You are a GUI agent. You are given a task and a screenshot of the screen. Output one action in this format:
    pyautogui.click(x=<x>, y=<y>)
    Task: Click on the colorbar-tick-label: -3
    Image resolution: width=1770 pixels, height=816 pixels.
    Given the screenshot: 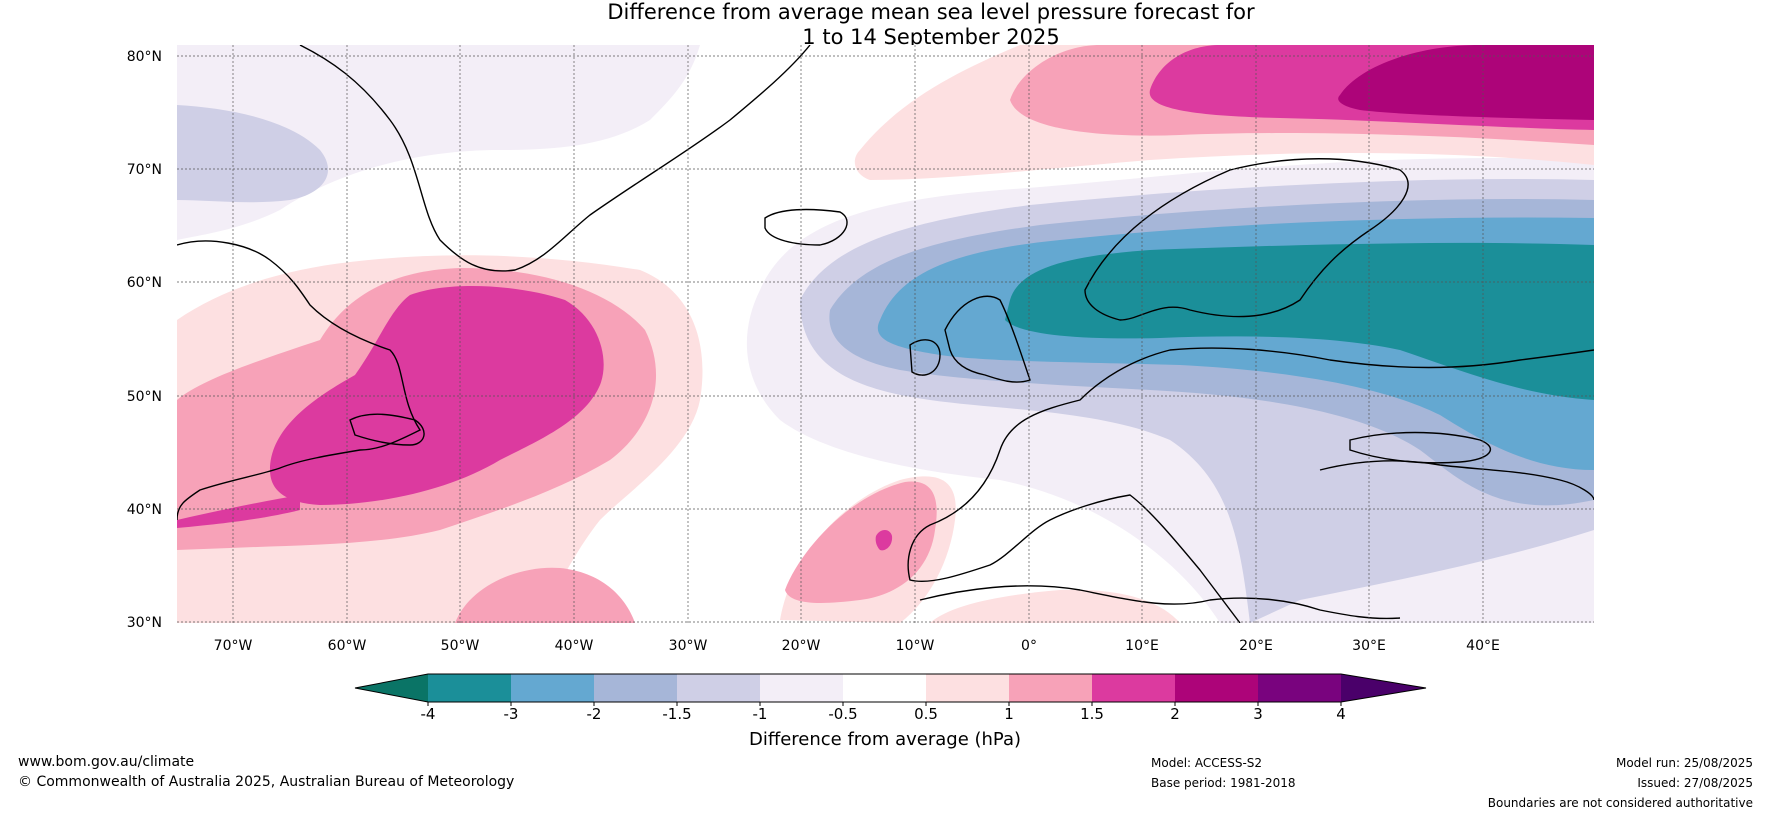 What is the action you would take?
    pyautogui.click(x=511, y=714)
    